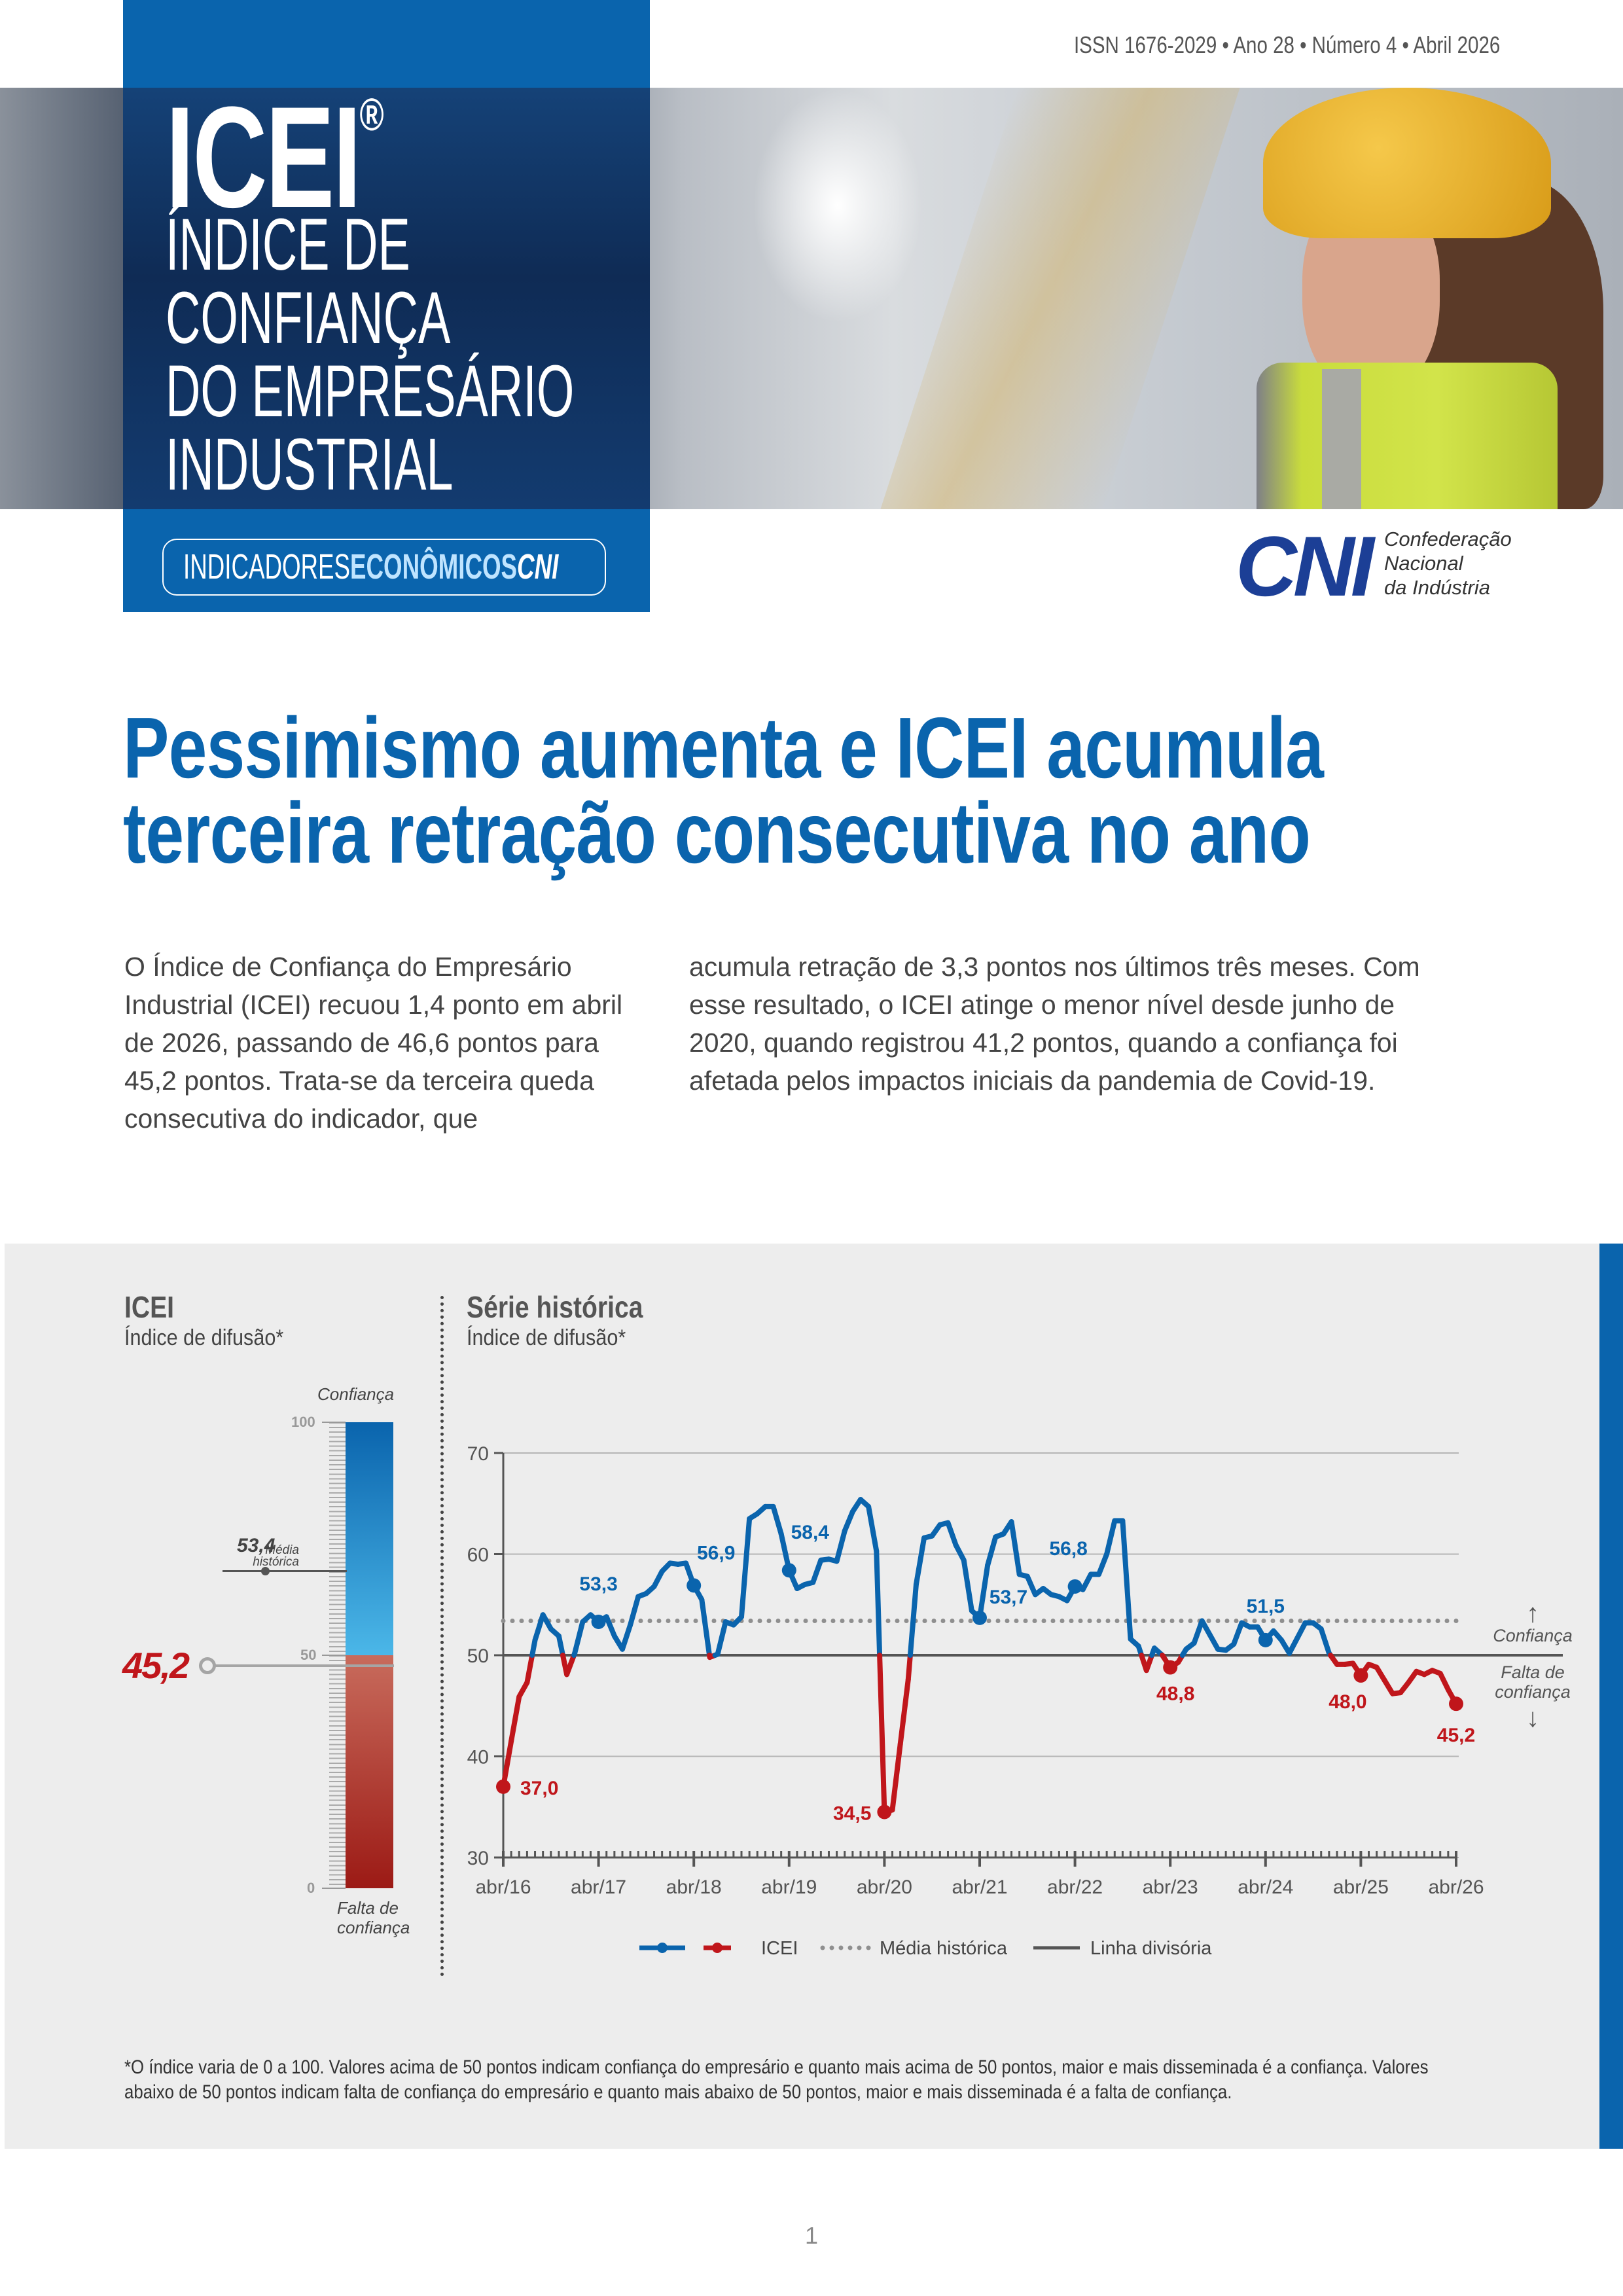 This screenshot has height=2296, width=1623. What do you see at coordinates (442, 1636) in the screenshot?
I see `section-divider` at bounding box center [442, 1636].